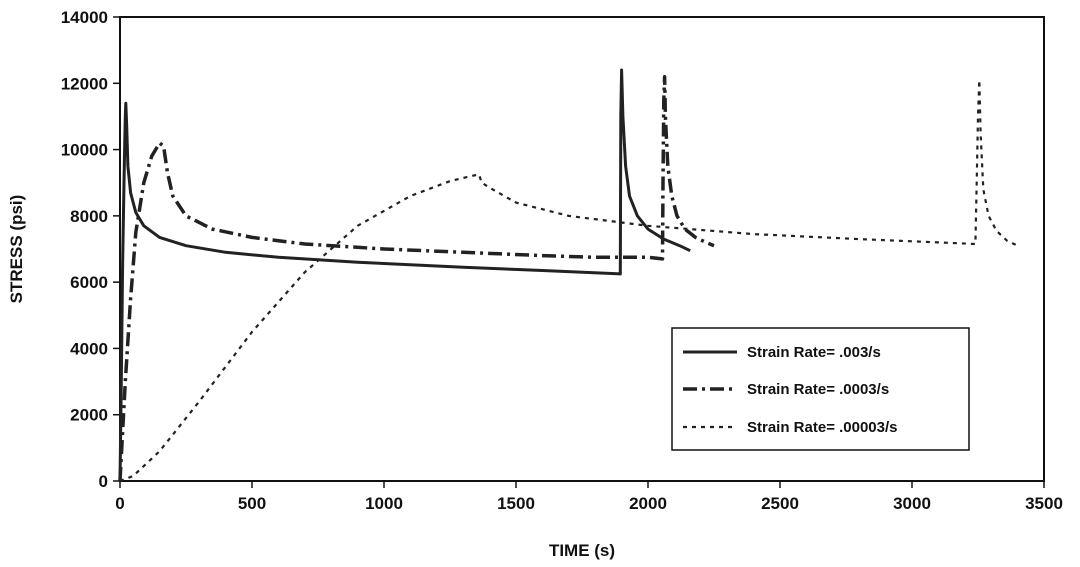 Image resolution: width=1080 pixels, height=567 pixels. What do you see at coordinates (89, 348) in the screenshot?
I see `y-tick-label: 4000` at bounding box center [89, 348].